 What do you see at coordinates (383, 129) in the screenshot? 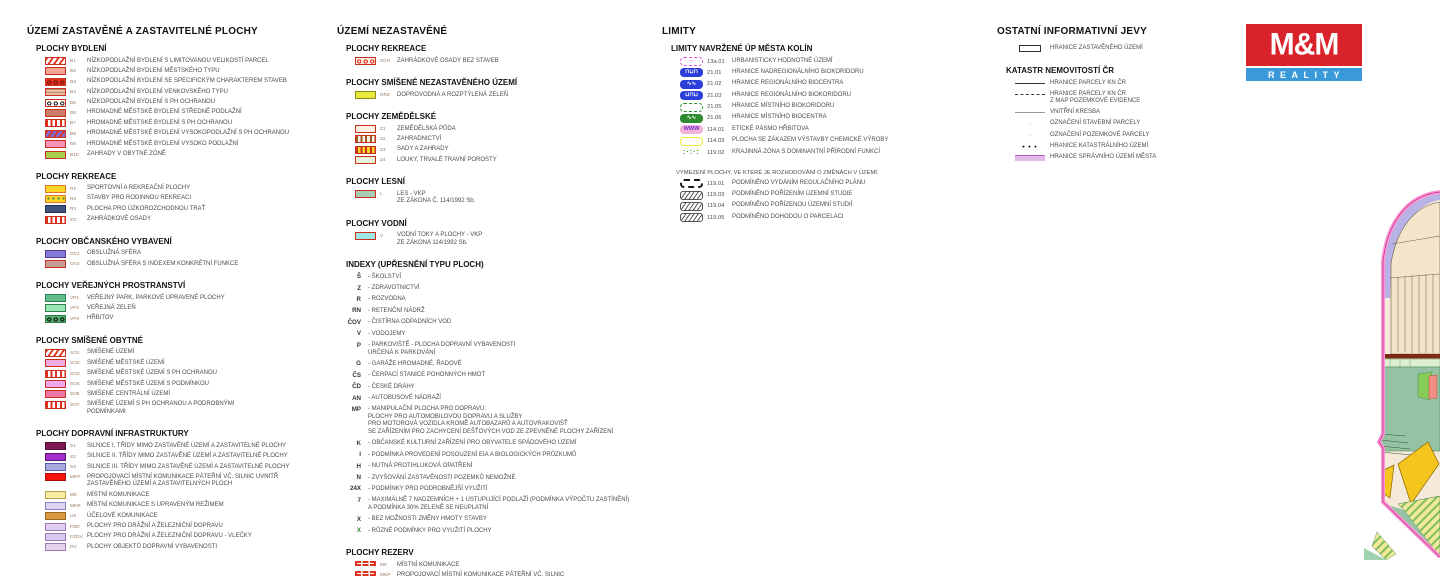
I see `legend-item-code: Z1` at bounding box center [383, 129].